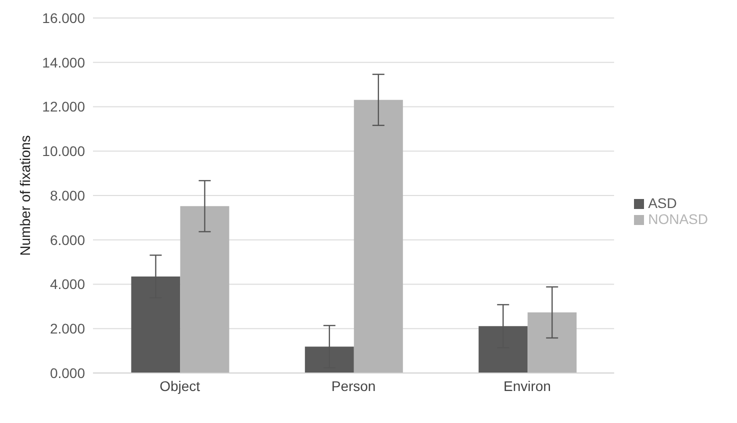 The height and width of the screenshot is (423, 737). Describe the element at coordinates (24, 195) in the screenshot. I see `y-axis-title: Number of fixations` at that location.